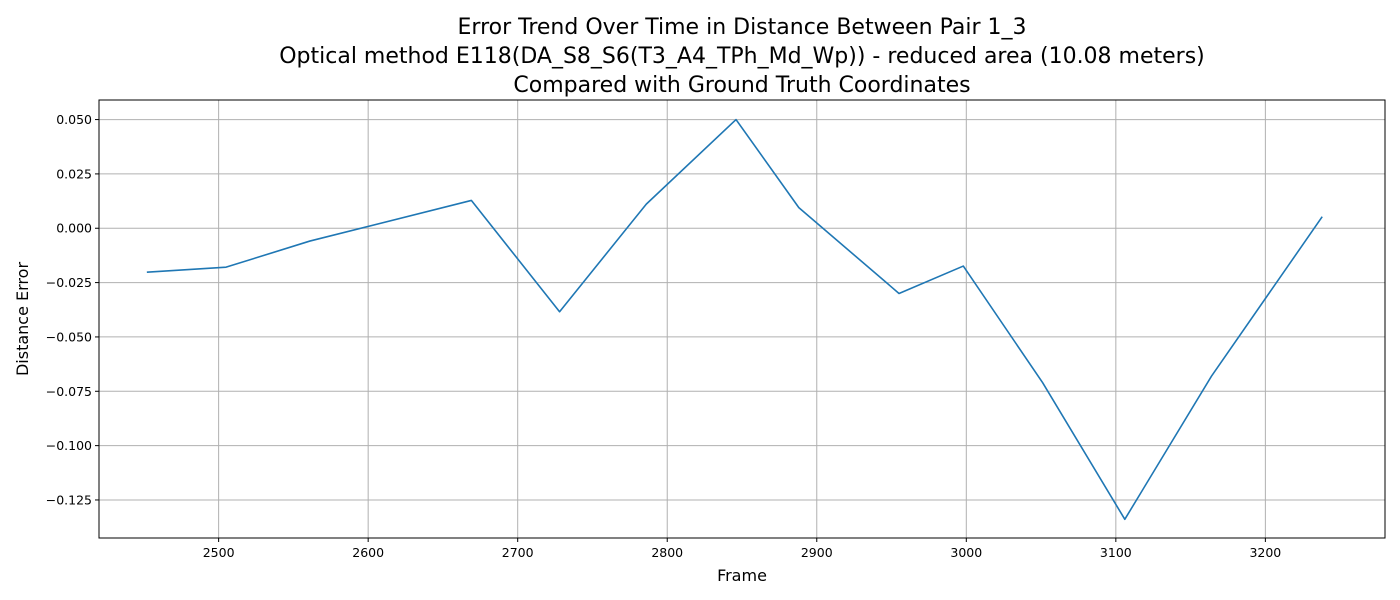 Image resolution: width=1400 pixels, height=600 pixels. What do you see at coordinates (966, 552) in the screenshot?
I see `x-tick-label: 3000` at bounding box center [966, 552].